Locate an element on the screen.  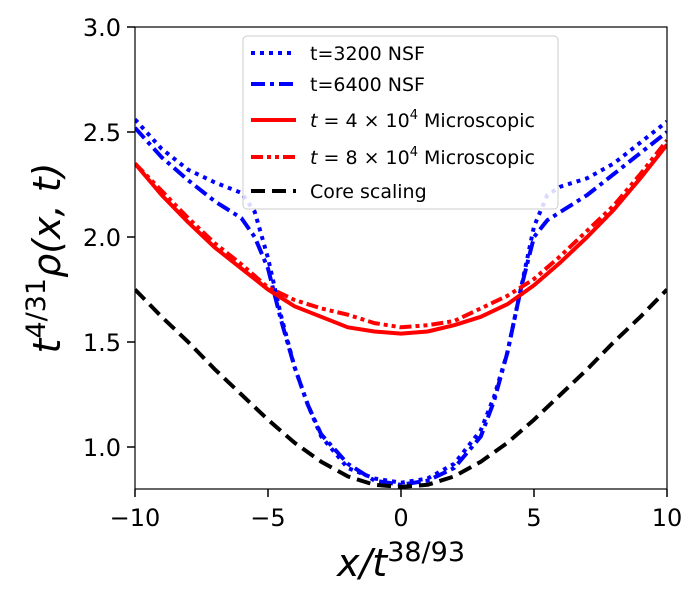
legend-label-t-6400-nsf: t=6400 NSF is located at coordinates (367, 85).